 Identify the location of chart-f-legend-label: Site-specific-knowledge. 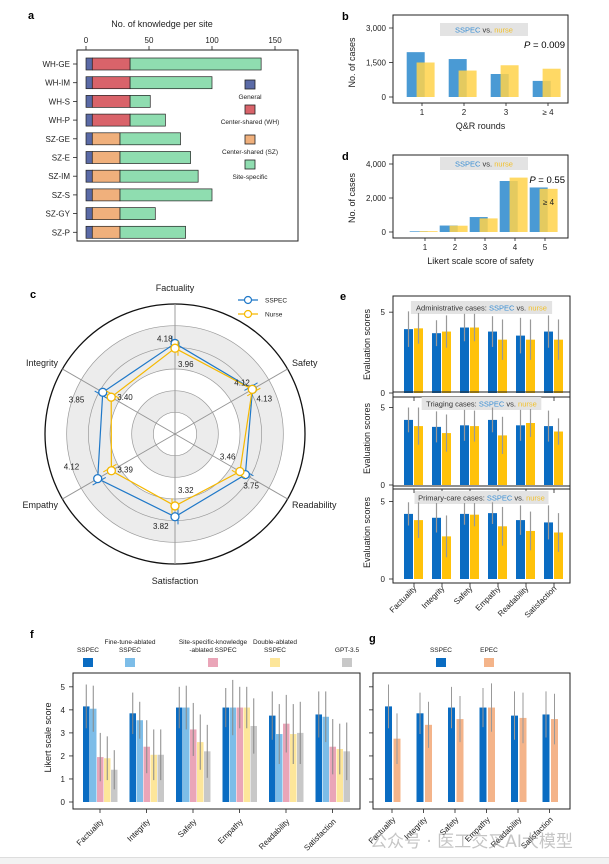
(213, 642).